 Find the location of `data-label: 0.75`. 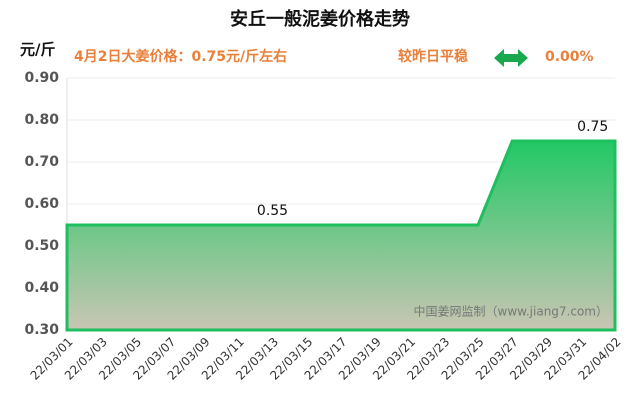

data-label: 0.75 is located at coordinates (592, 127).